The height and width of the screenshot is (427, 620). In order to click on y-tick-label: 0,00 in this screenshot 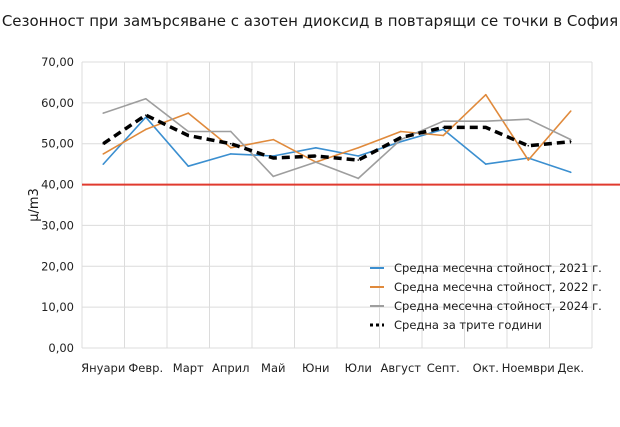, I will do `click(61, 348)`.